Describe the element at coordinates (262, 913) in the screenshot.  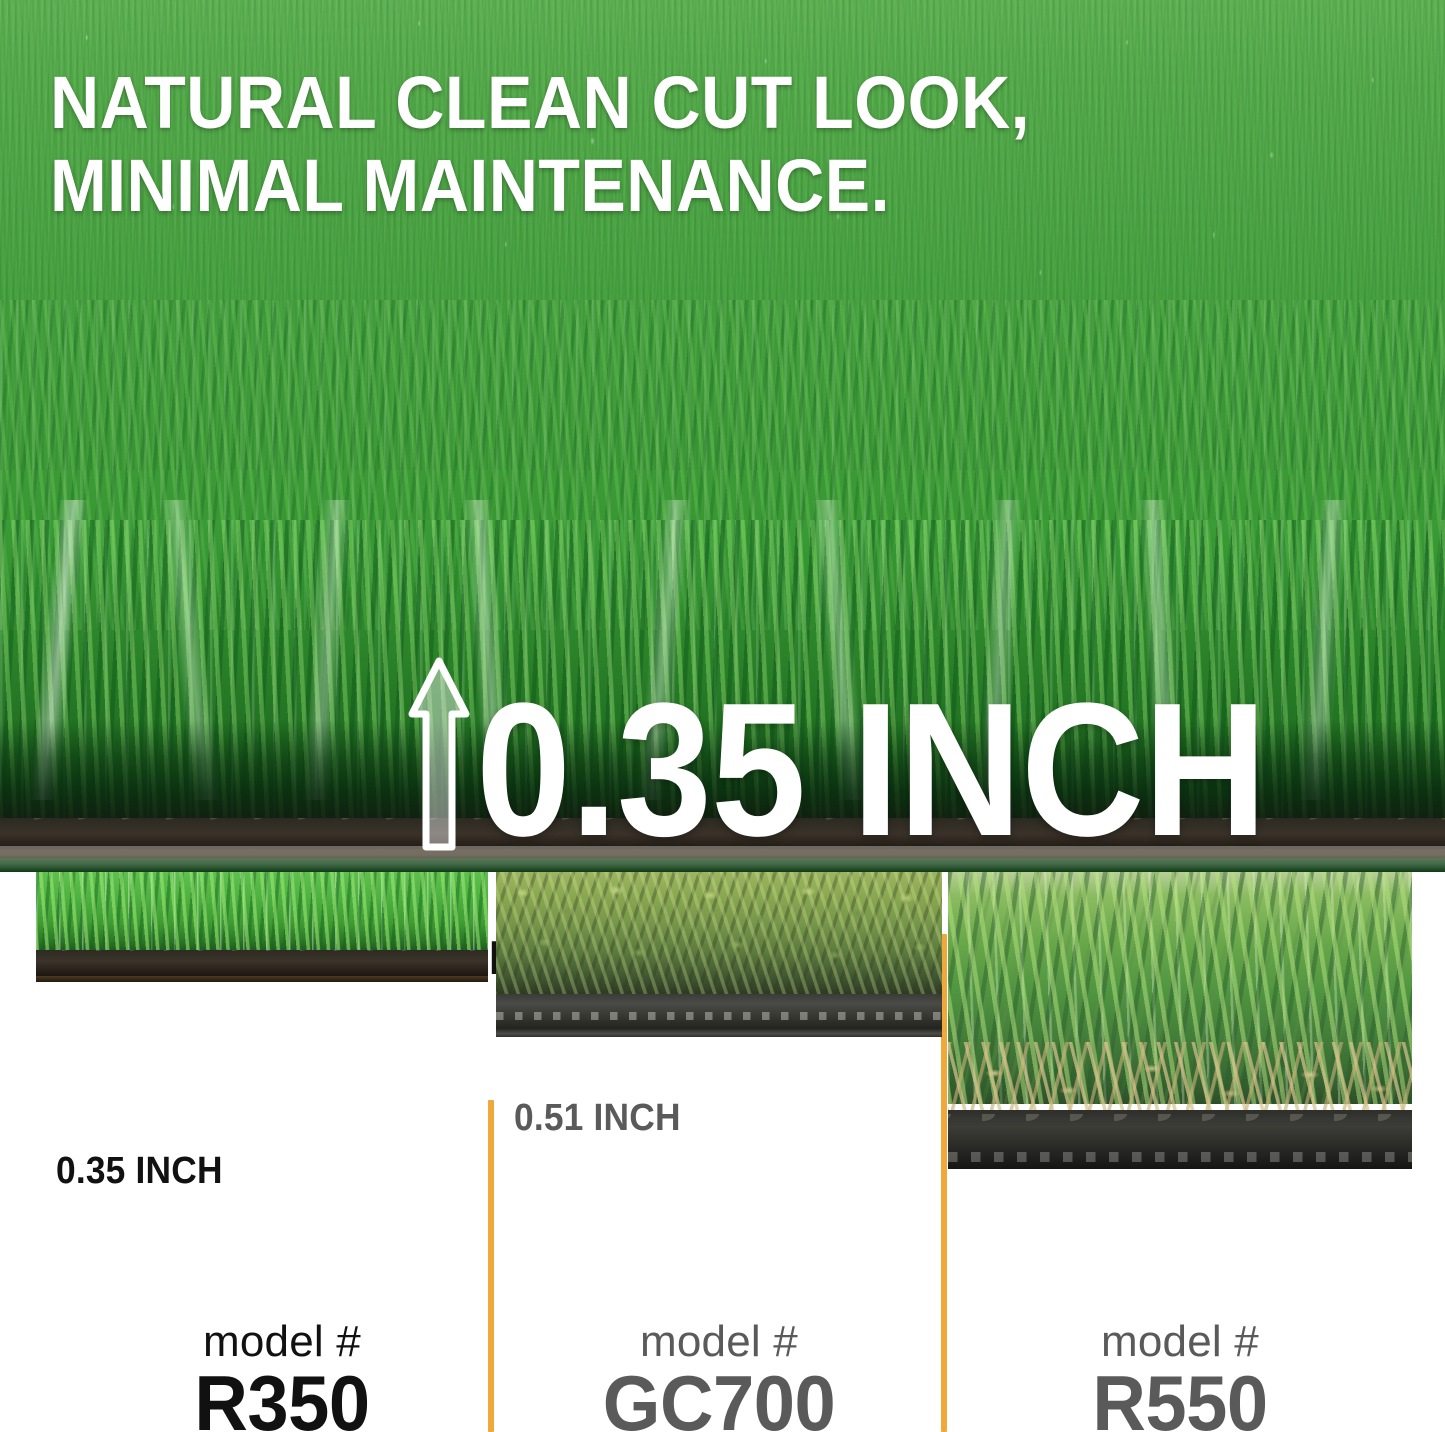
I see `turf-blades-r350` at that location.